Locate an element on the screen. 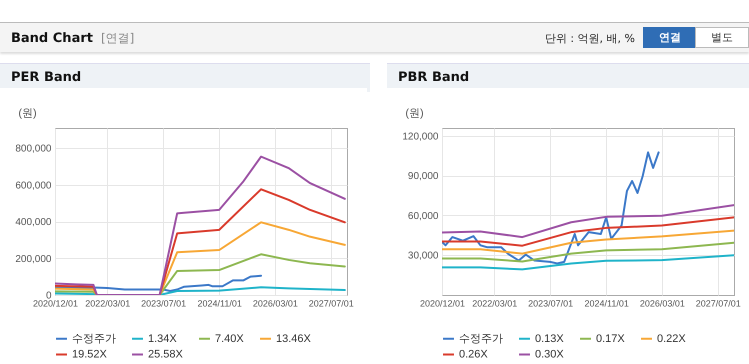 Image resolution: width=749 pixels, height=364 pixels. legend-label: 25.58X is located at coordinates (166, 354).